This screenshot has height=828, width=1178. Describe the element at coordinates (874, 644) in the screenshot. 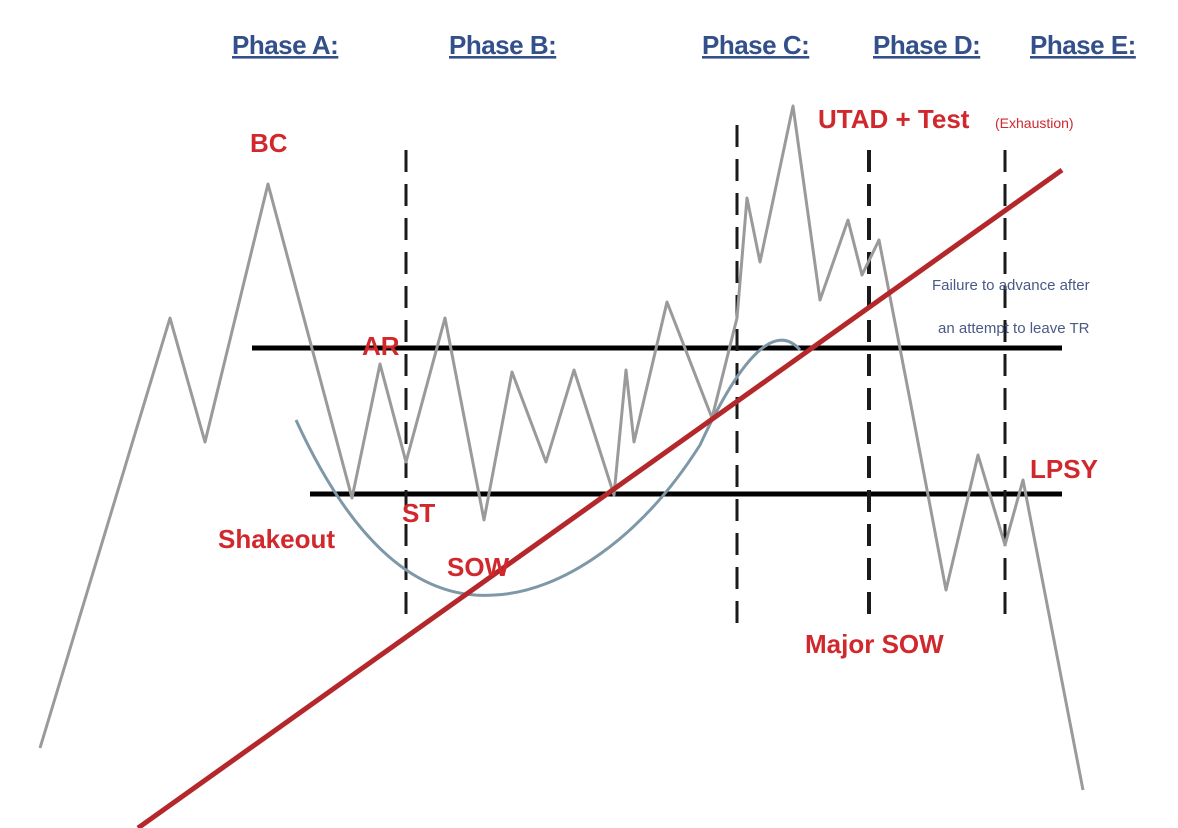

I see `major-sow-label: Major SOW` at that location.